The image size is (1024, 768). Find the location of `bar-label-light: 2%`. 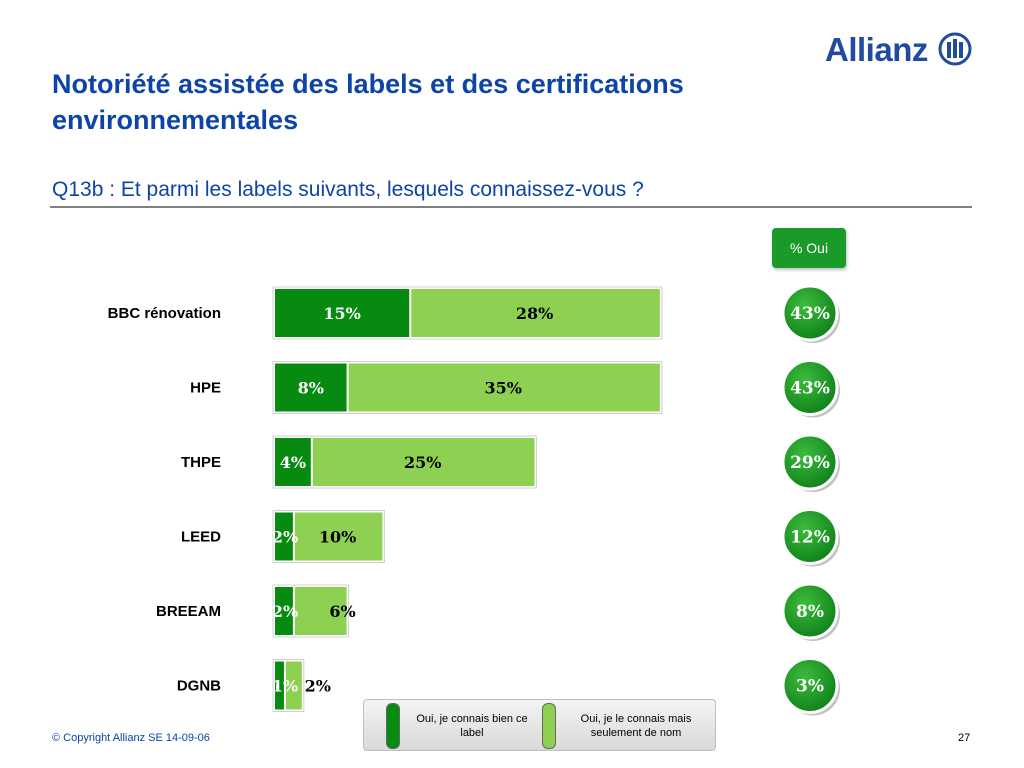

bar-label-light: 2% is located at coordinates (318, 686).